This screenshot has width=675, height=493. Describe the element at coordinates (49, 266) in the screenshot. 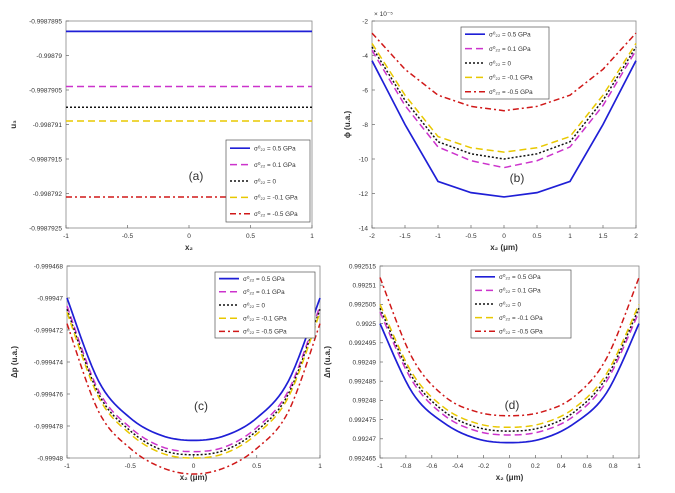

I see `y-tick-label: -0.999468` at that location.